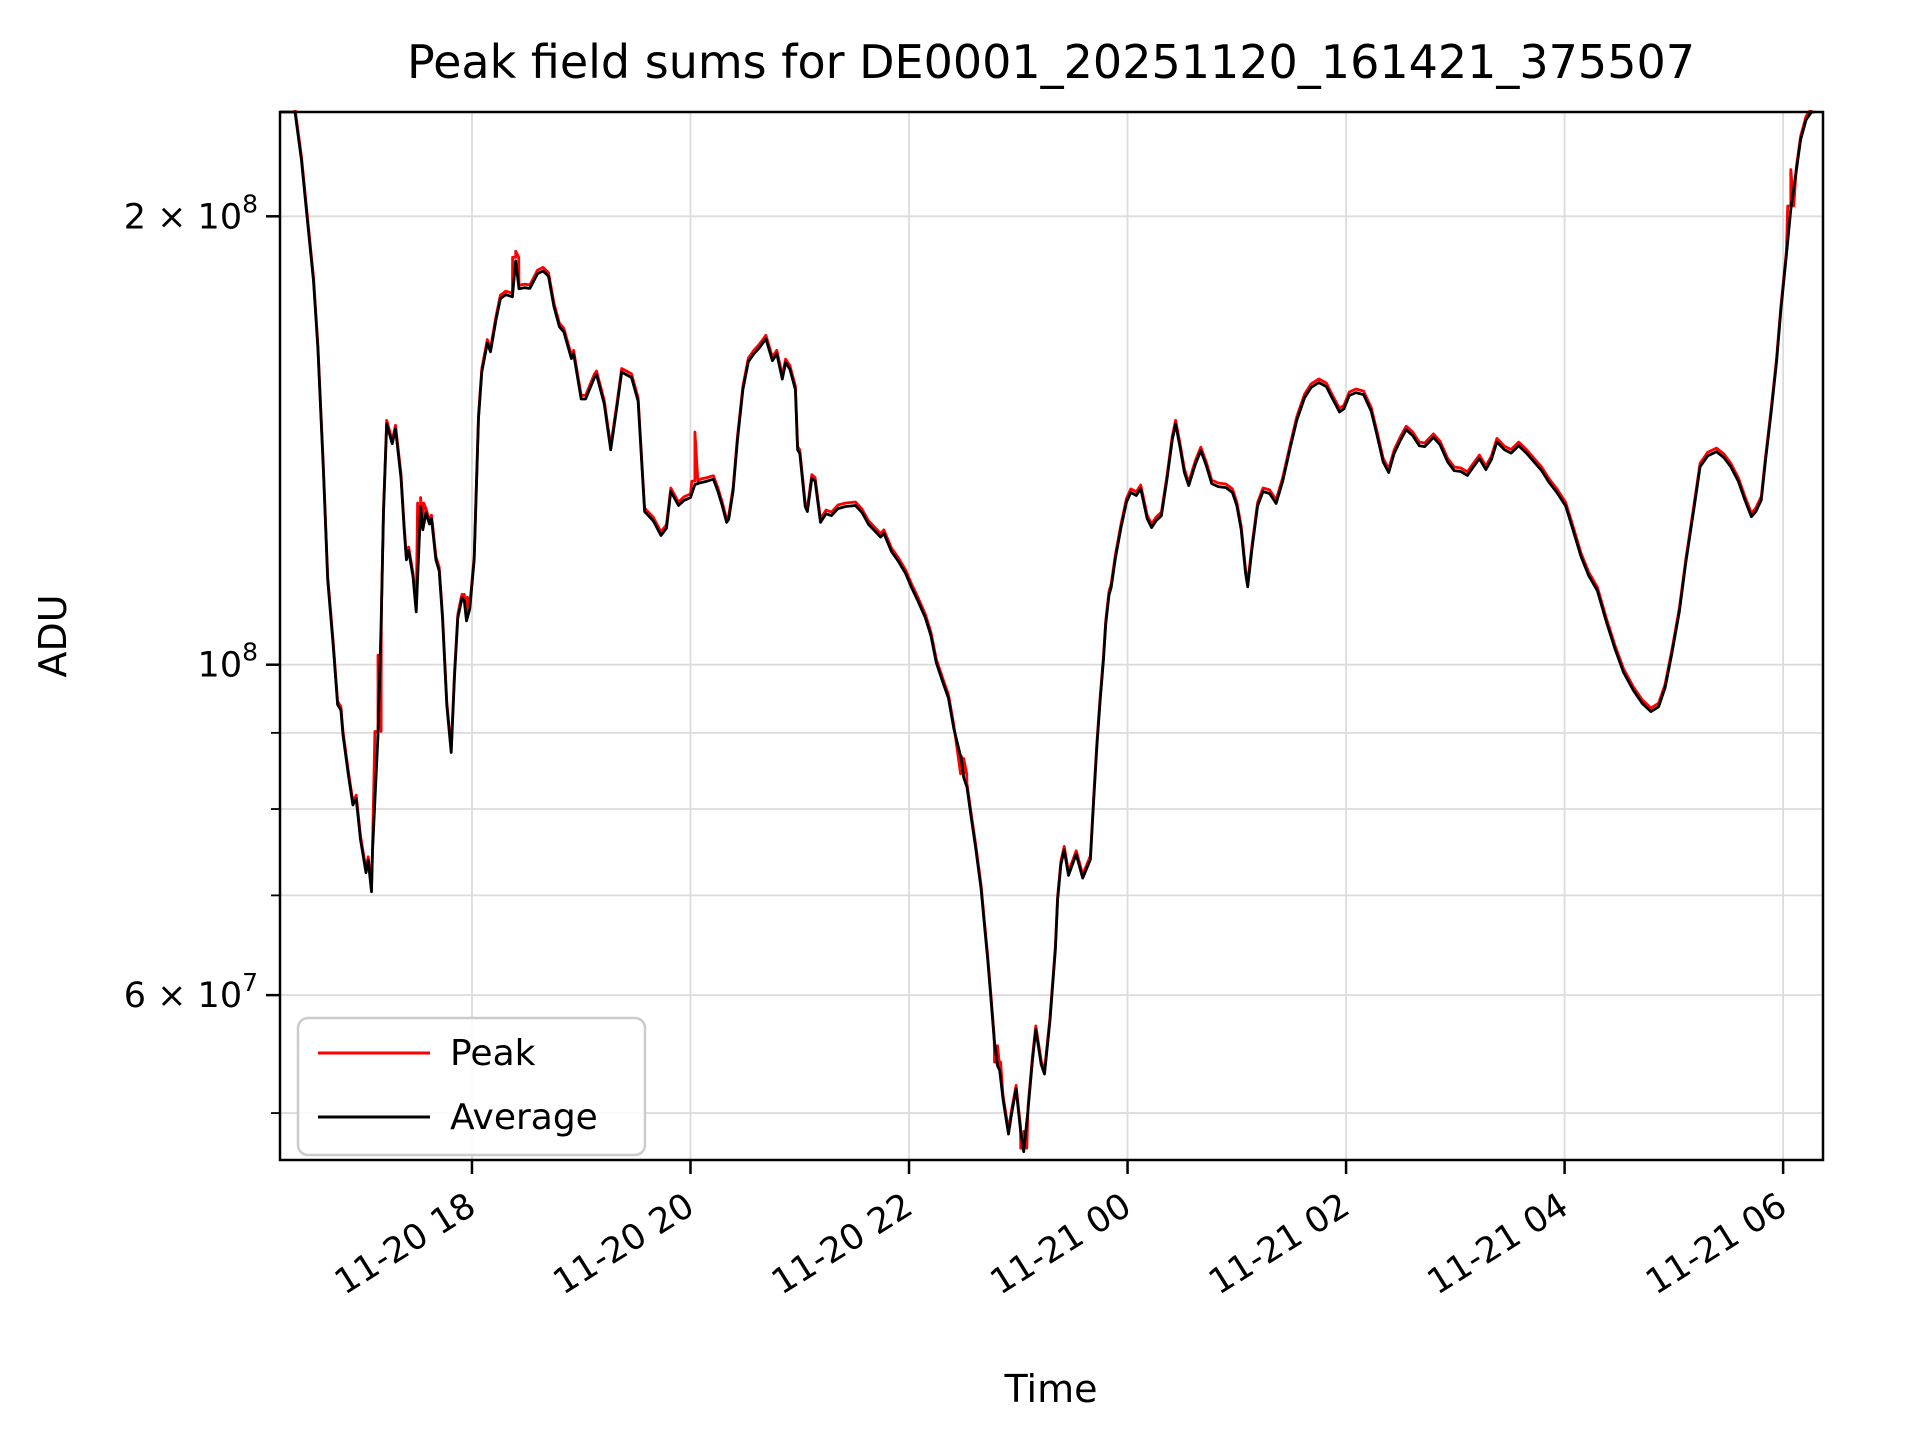  What do you see at coordinates (53, 635) in the screenshot?
I see `y-axis-label: ADU` at bounding box center [53, 635].